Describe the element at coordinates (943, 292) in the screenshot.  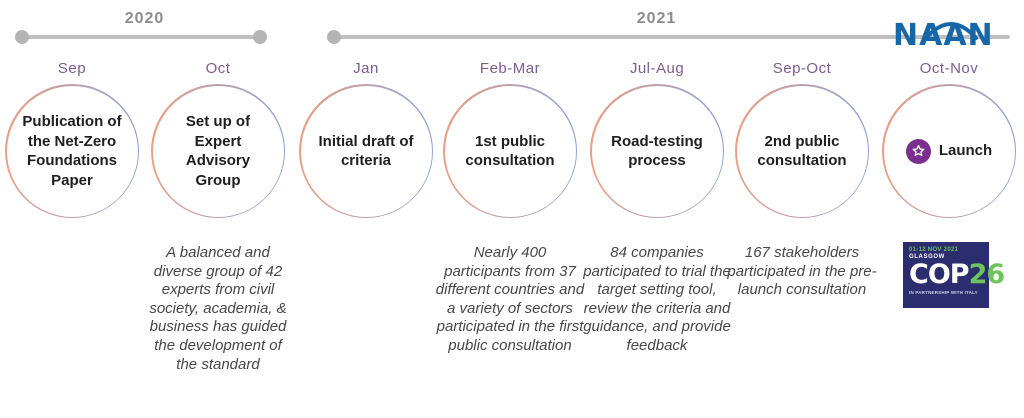
I see `cop26-partnership: IN PARTNERSHIP WITH ITALY` at that location.